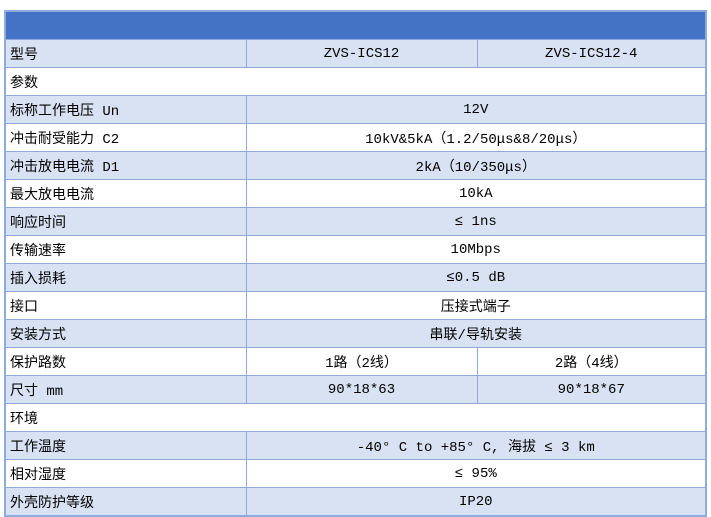 The image size is (711, 517). What do you see at coordinates (125, 361) in the screenshot?
I see `row-label: 保护路数` at bounding box center [125, 361].